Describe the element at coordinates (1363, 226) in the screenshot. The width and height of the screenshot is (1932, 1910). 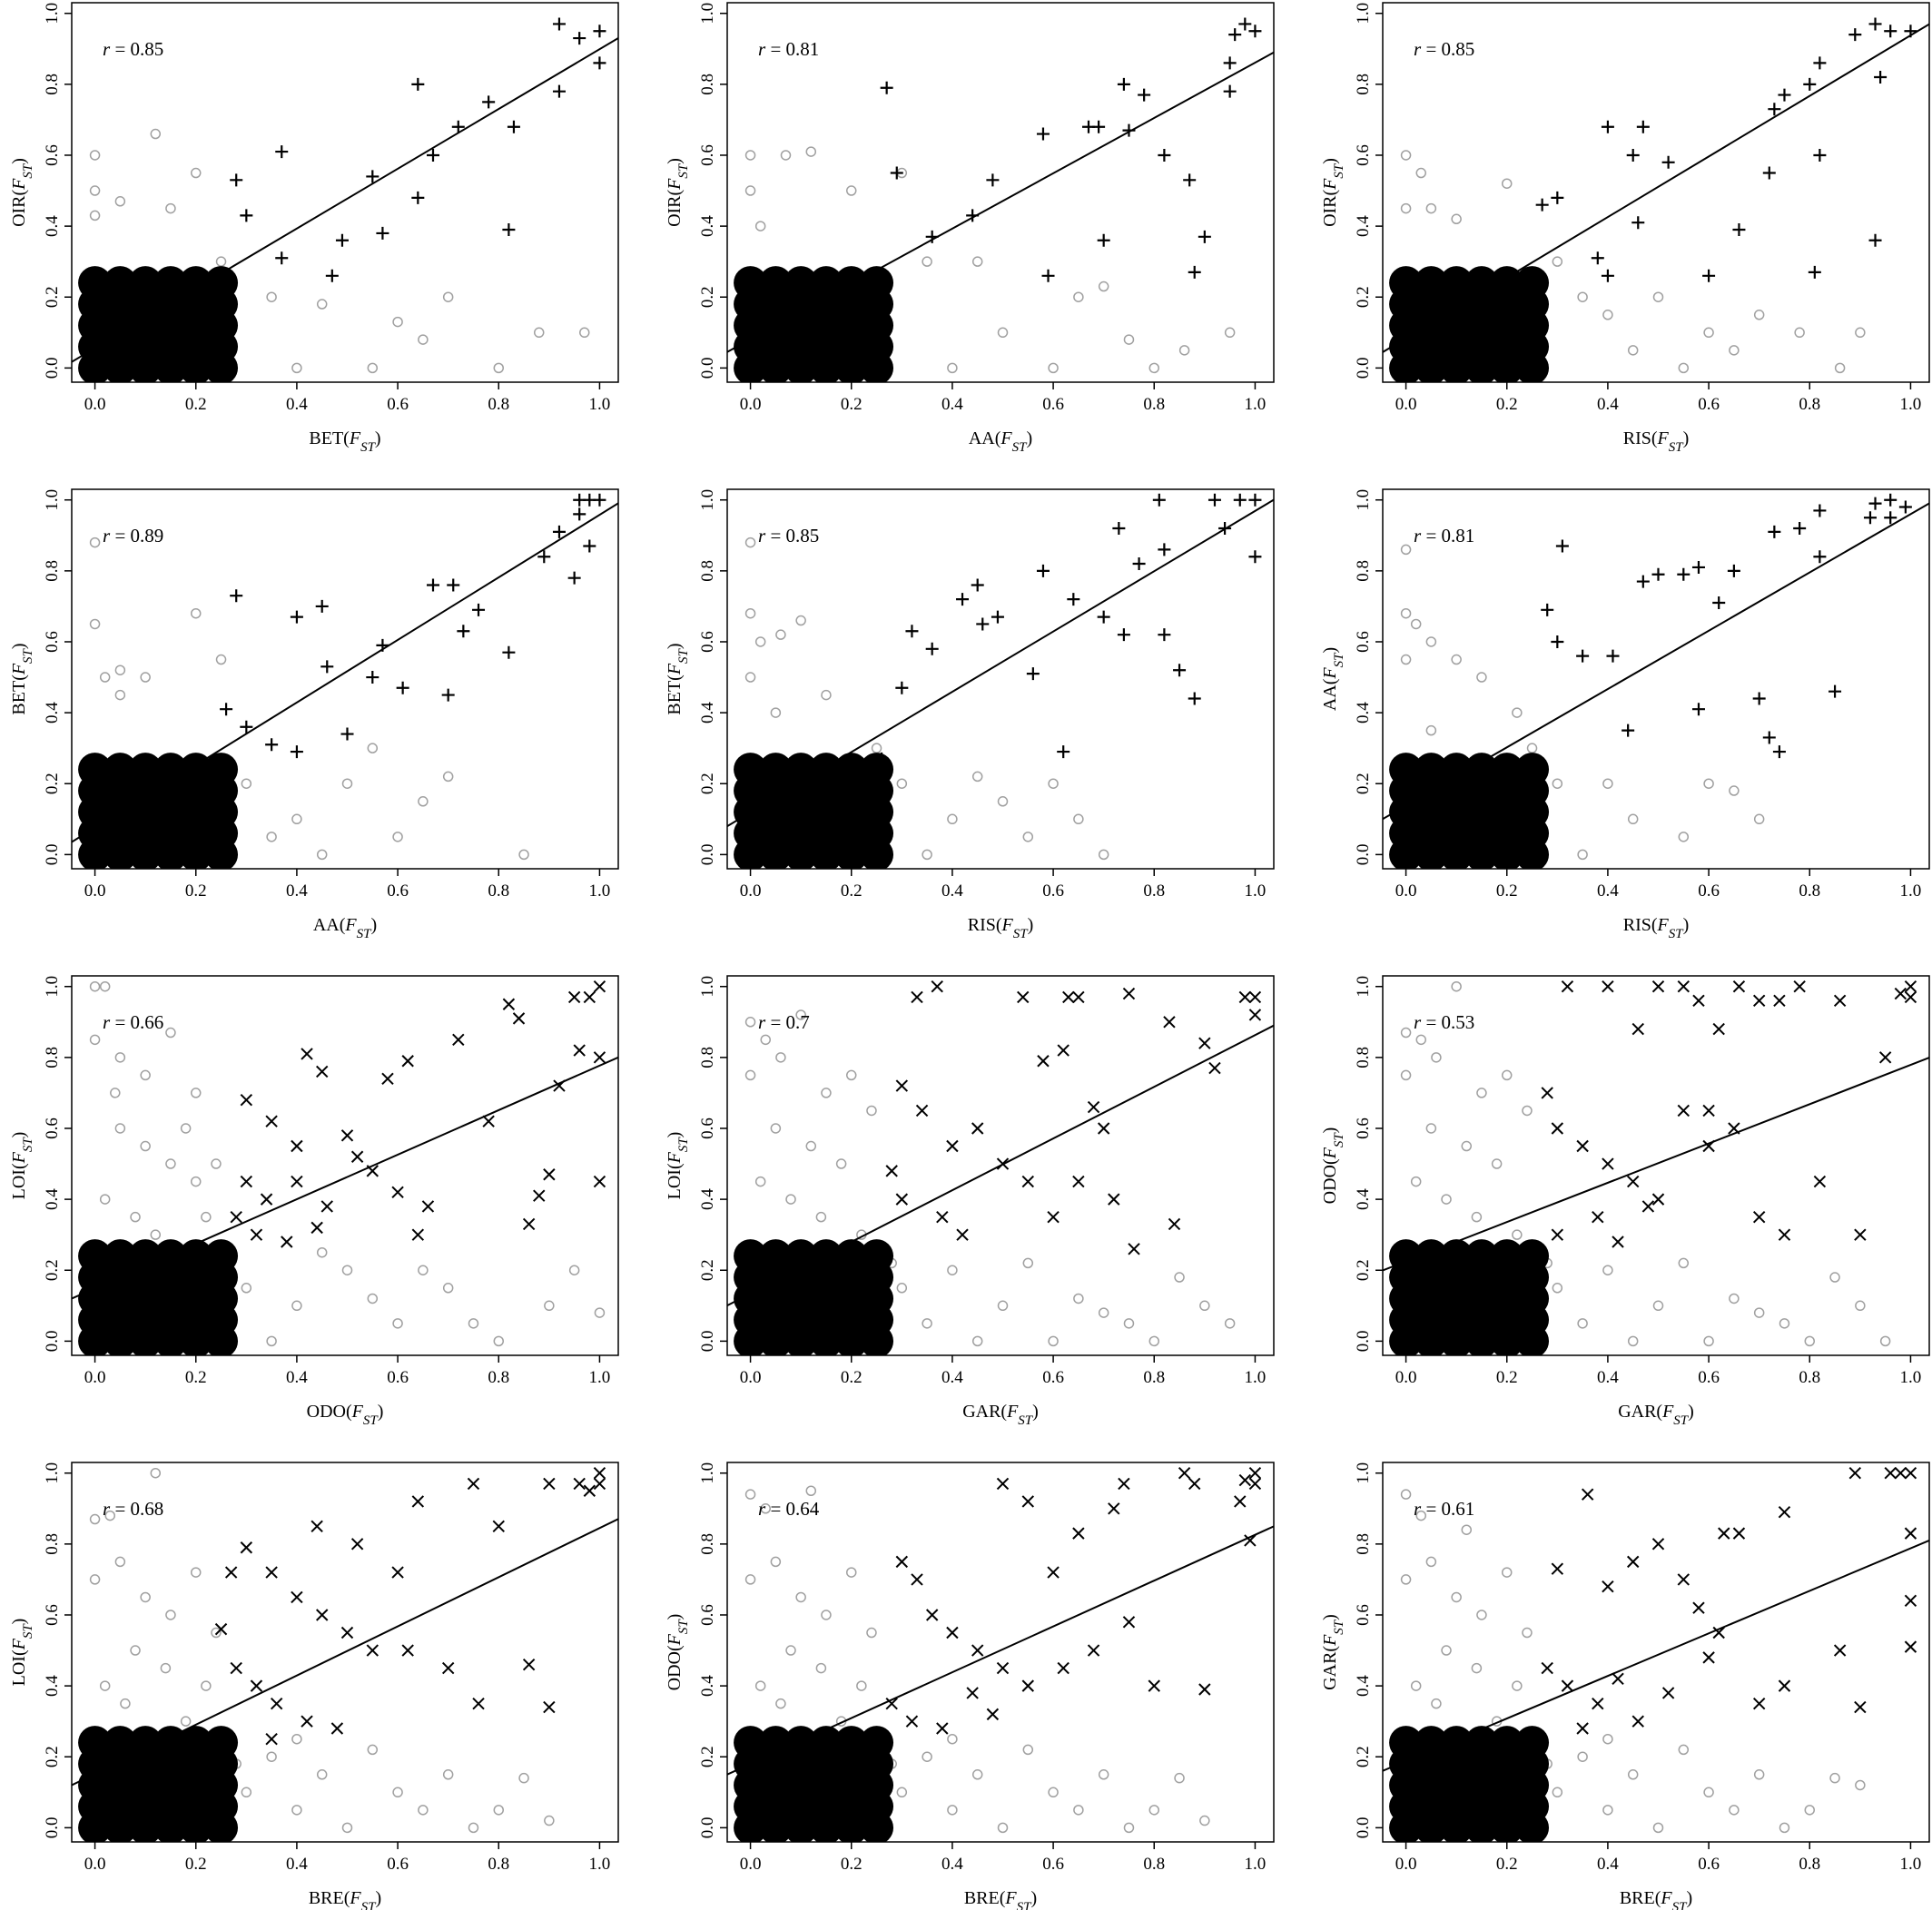
I see `y-tick-label: 0.4` at that location.